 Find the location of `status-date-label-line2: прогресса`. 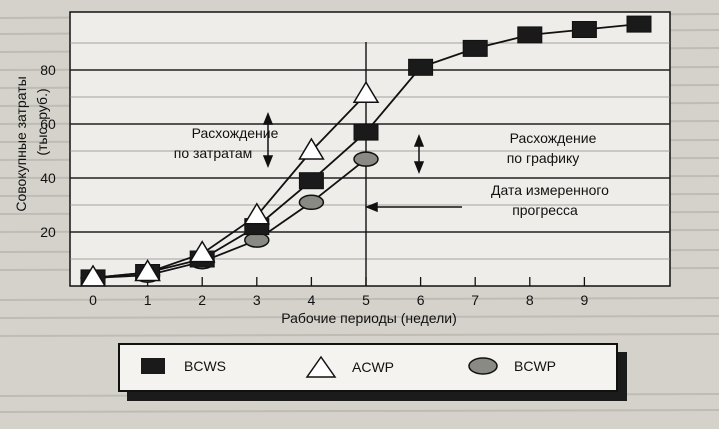

status-date-label-line2: прогресса is located at coordinates (545, 210).